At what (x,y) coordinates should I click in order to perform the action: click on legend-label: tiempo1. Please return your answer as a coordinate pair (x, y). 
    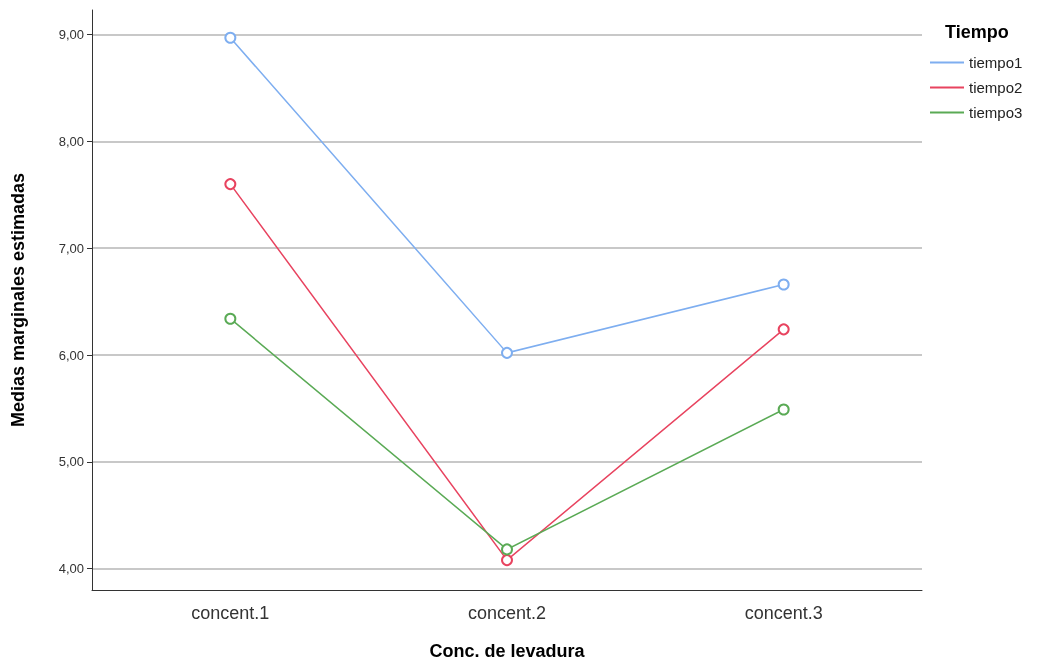
    Looking at the image, I should click on (996, 62).